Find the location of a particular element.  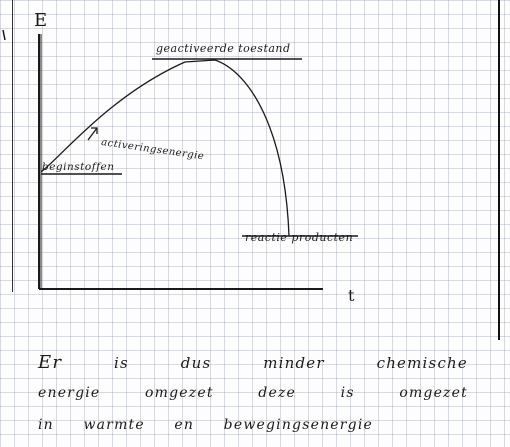

note-line-1: Er is dus minder chemische is located at coordinates (253, 362).